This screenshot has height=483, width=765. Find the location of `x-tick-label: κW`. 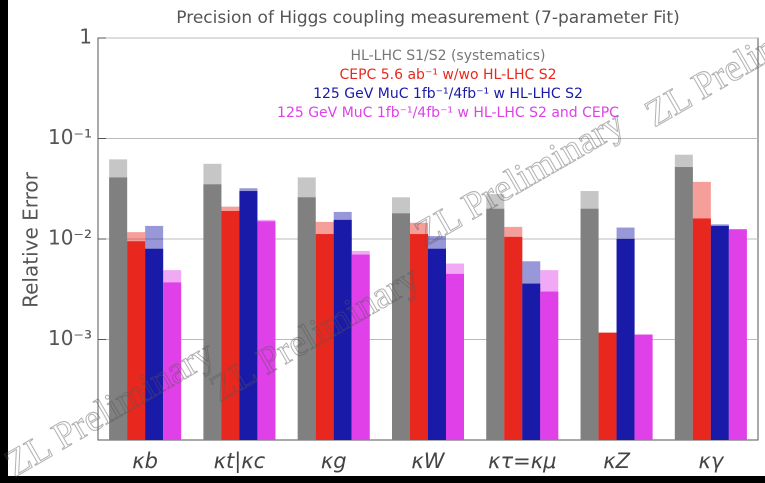

x-tick-label: κW is located at coordinates (428, 461).